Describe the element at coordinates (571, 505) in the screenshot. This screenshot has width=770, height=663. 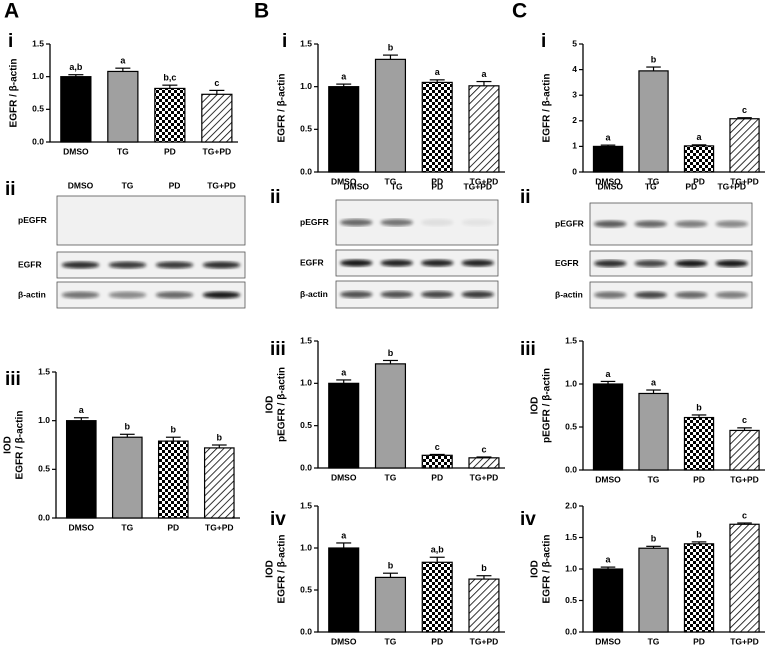
I see `y-tick-label: 2.0` at that location.